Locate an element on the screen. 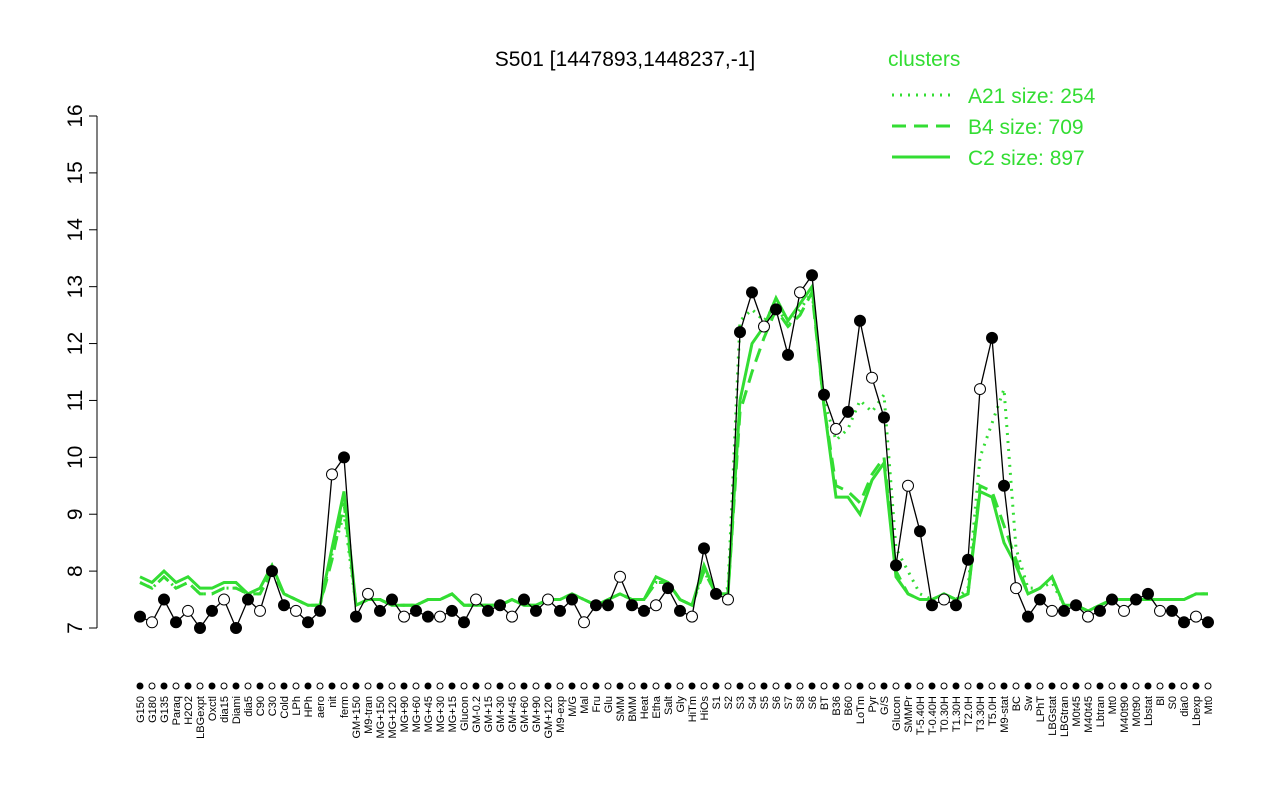  x-tick-label: Salt is located at coordinates (669, 705).